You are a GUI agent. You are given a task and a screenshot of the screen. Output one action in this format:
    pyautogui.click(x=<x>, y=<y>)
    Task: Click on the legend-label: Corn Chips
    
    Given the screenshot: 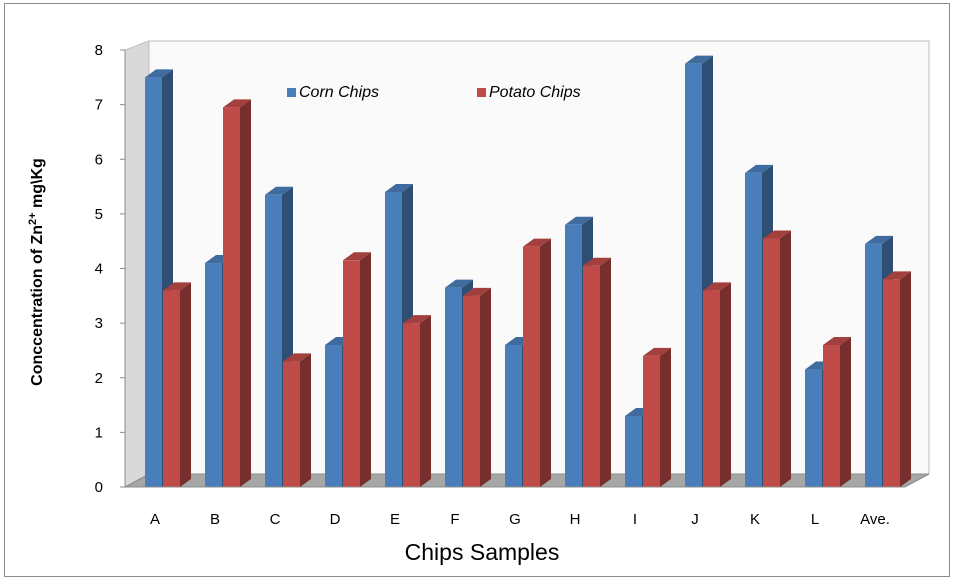 What is the action you would take?
    pyautogui.click(x=339, y=92)
    